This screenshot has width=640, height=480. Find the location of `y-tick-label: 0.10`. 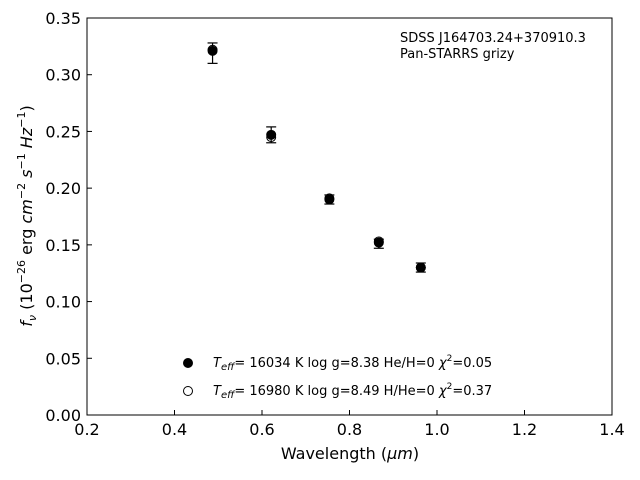

y-tick-label: 0.10 is located at coordinates (63, 302).